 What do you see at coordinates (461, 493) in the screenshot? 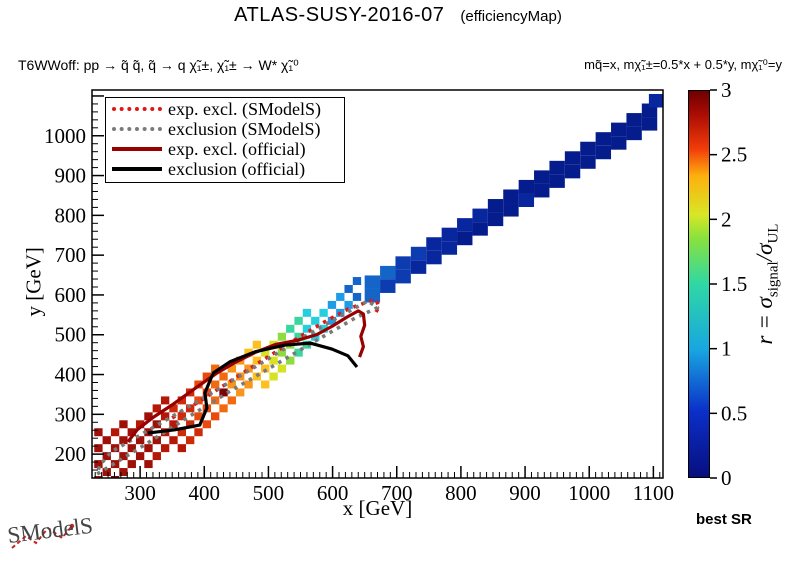
I see `x-tick-label: 800` at bounding box center [461, 493].